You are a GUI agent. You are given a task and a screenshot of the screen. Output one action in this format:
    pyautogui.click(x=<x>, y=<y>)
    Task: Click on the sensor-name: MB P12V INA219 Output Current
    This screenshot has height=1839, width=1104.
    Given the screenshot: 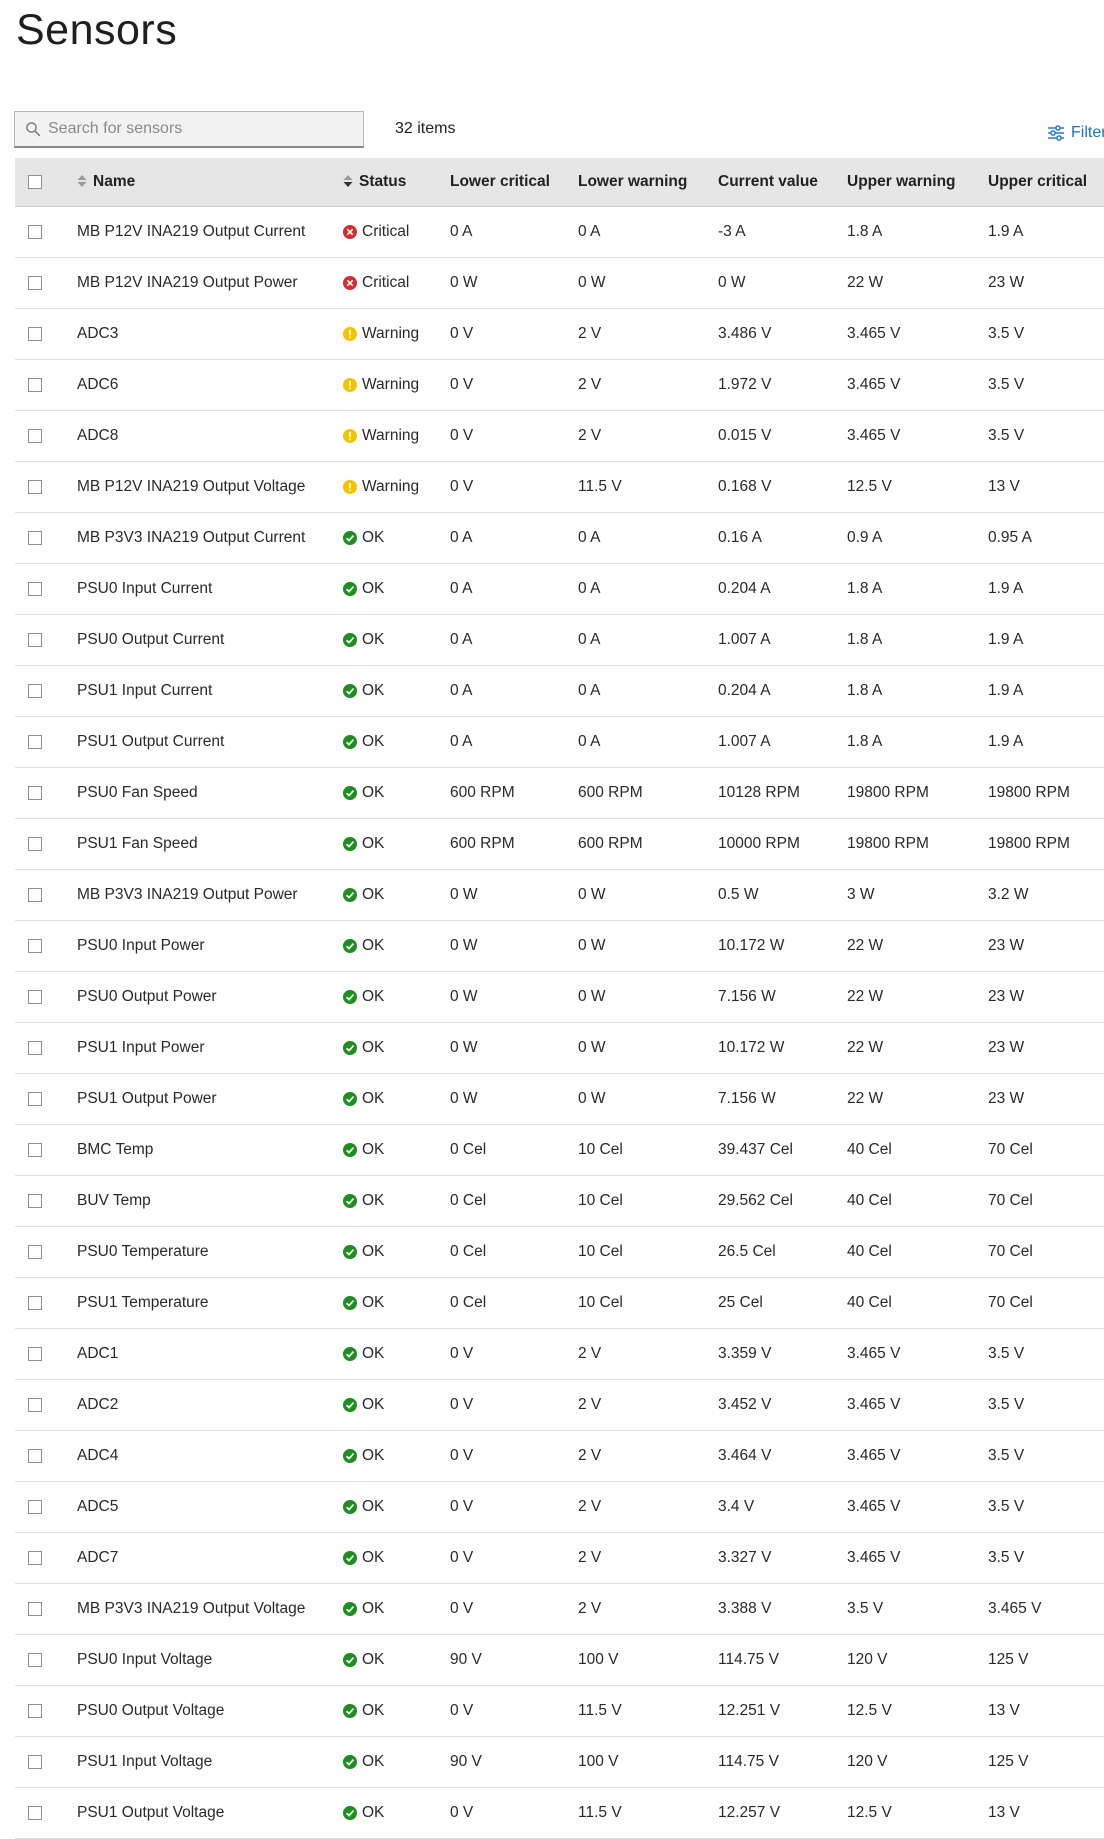 What is the action you would take?
    pyautogui.click(x=210, y=232)
    